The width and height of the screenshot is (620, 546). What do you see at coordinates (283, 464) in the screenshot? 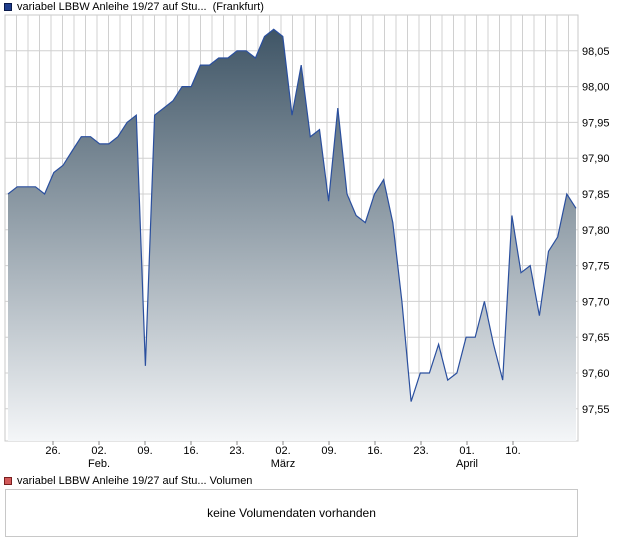
I see `x-month-label: März` at bounding box center [283, 464].